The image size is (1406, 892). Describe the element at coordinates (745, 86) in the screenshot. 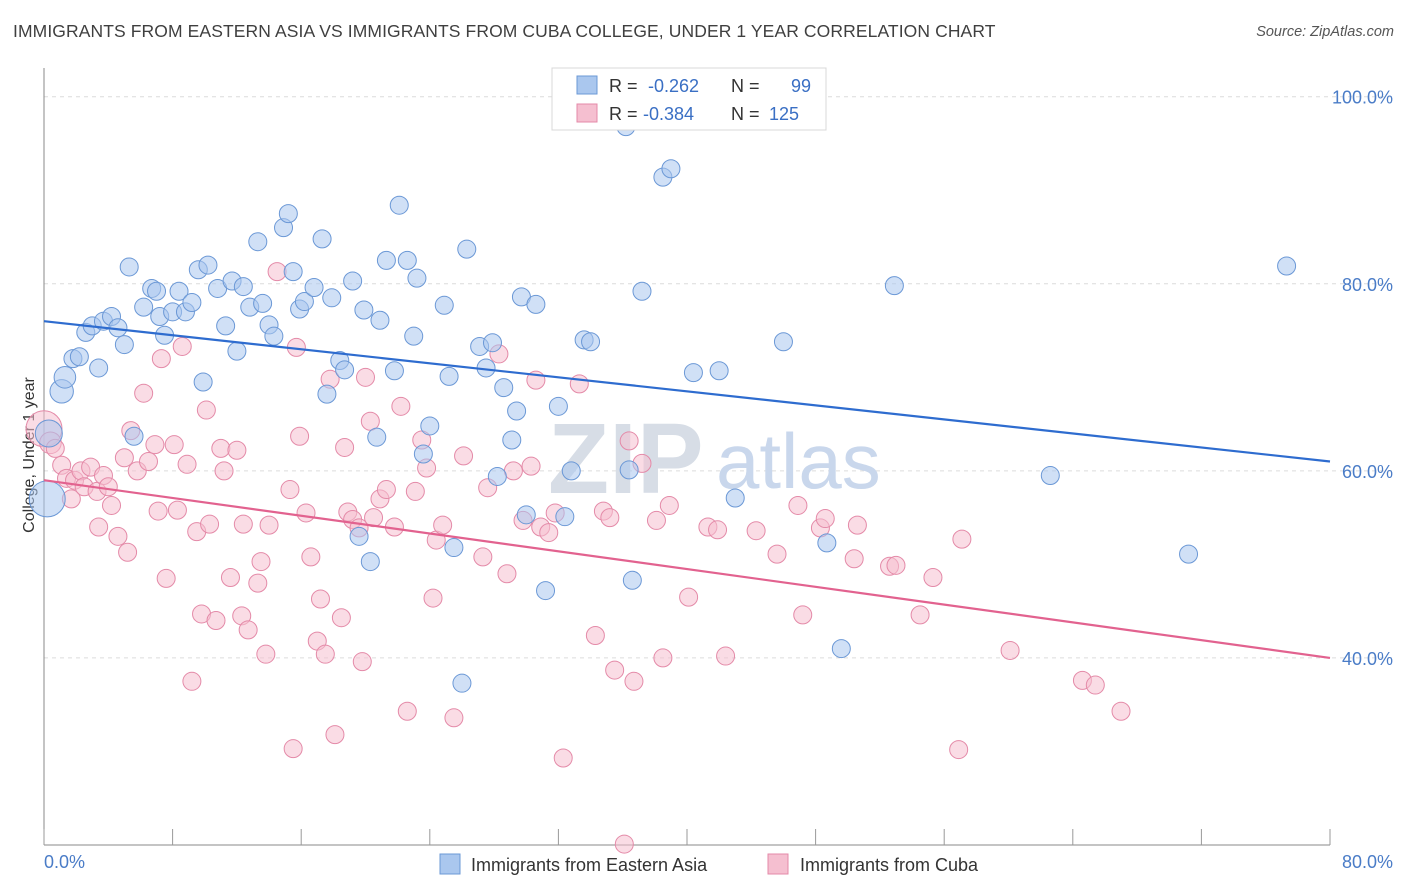

I see `legend-n-label-blue: N =` at that location.